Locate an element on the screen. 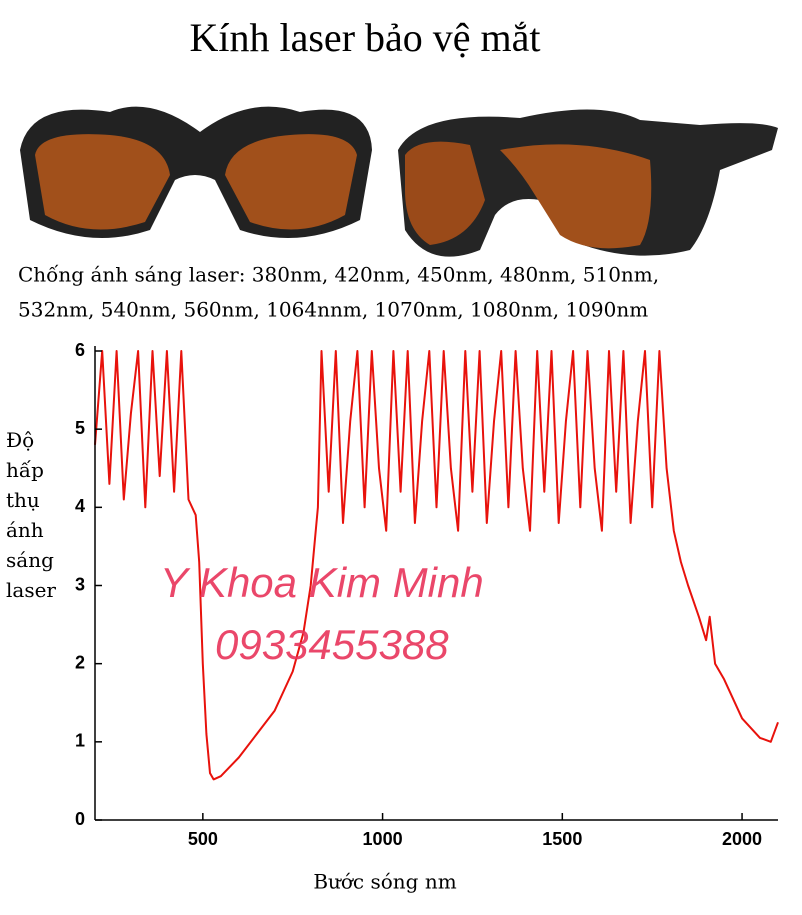 The height and width of the screenshot is (915, 802). x-tick-label: 1000 is located at coordinates (383, 839).